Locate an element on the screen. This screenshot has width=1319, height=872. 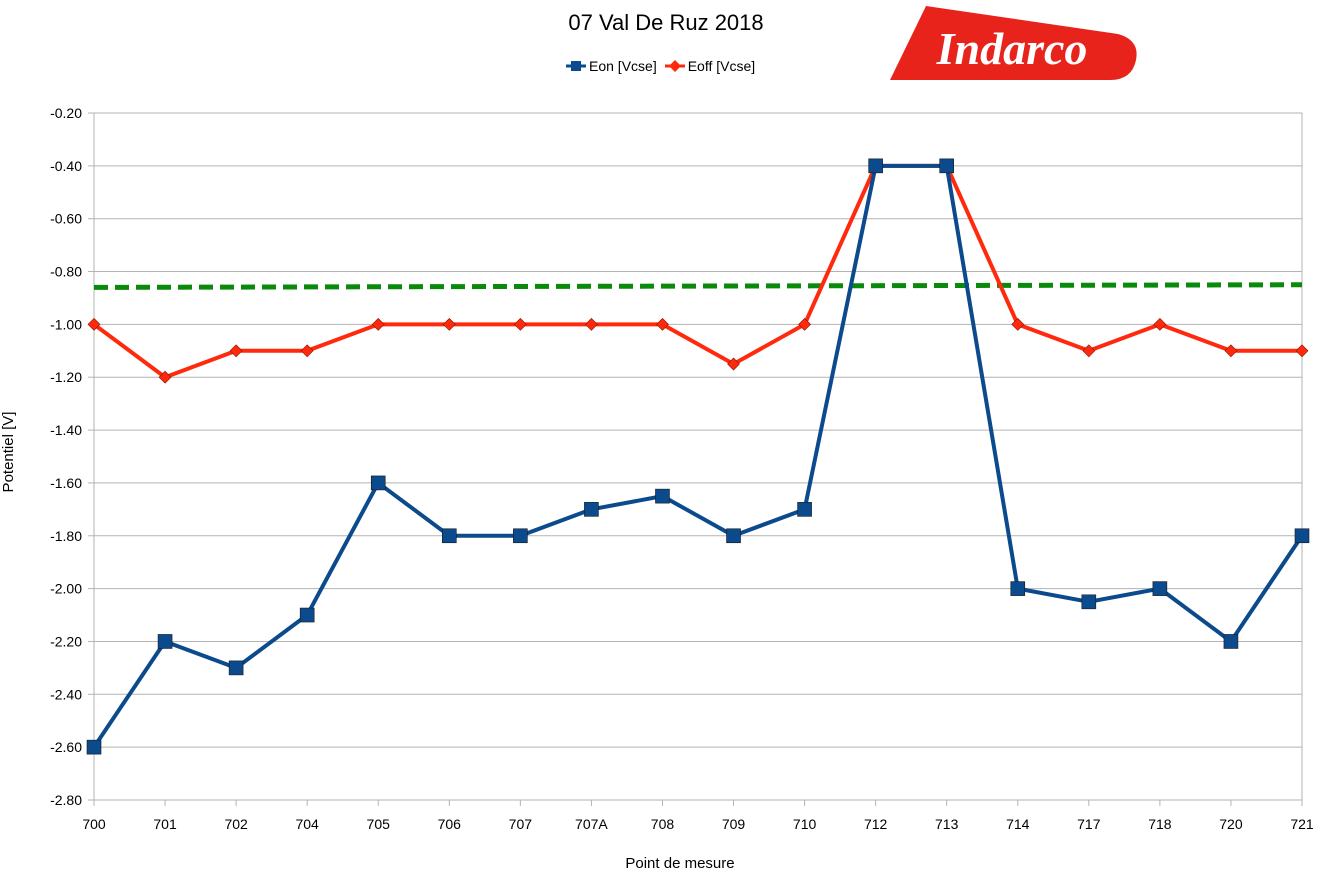
x-tick-label: 721 is located at coordinates (1302, 824).